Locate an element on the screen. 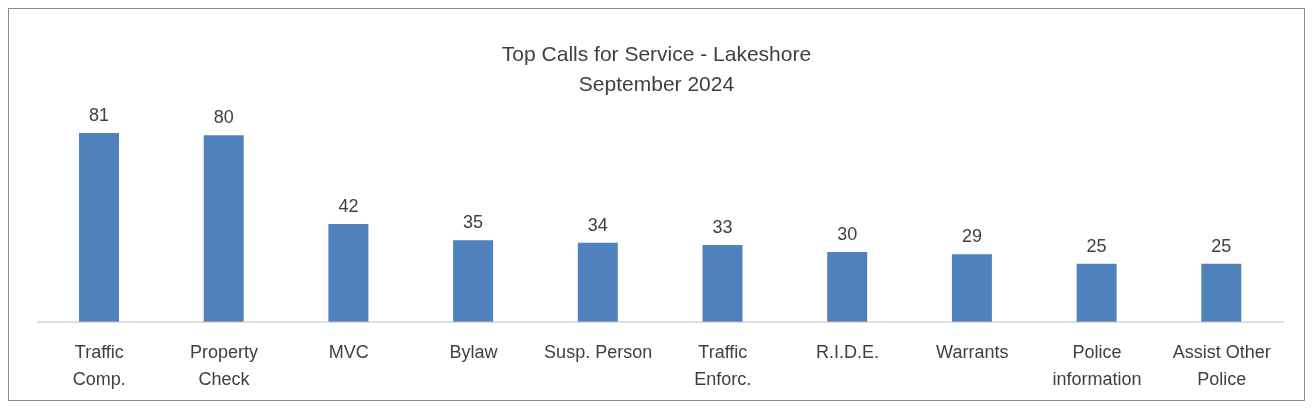  x-tick-label: Assist Other Police is located at coordinates (1221, 365).